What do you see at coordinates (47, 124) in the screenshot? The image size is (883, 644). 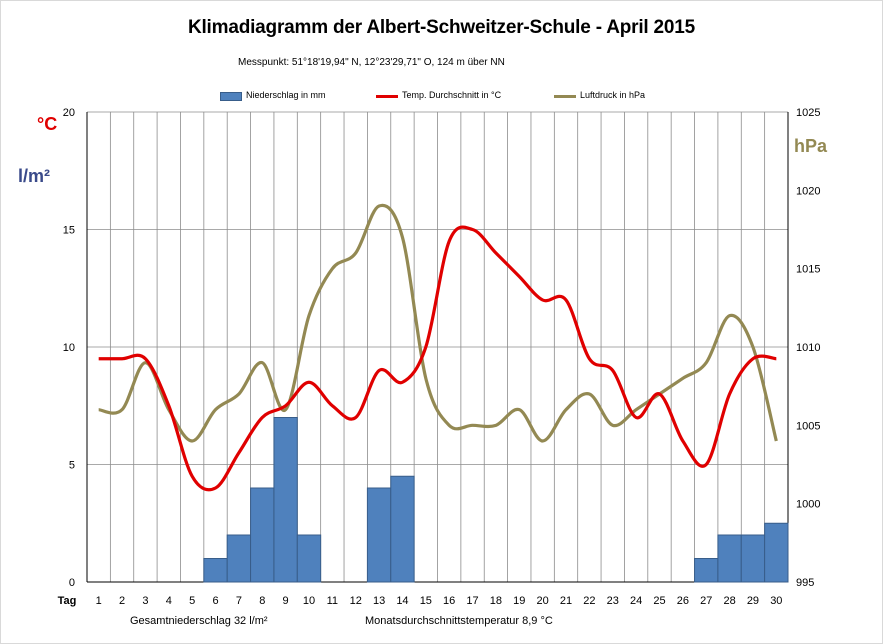 I see `left-axis-unit-celsius: °C` at bounding box center [47, 124].